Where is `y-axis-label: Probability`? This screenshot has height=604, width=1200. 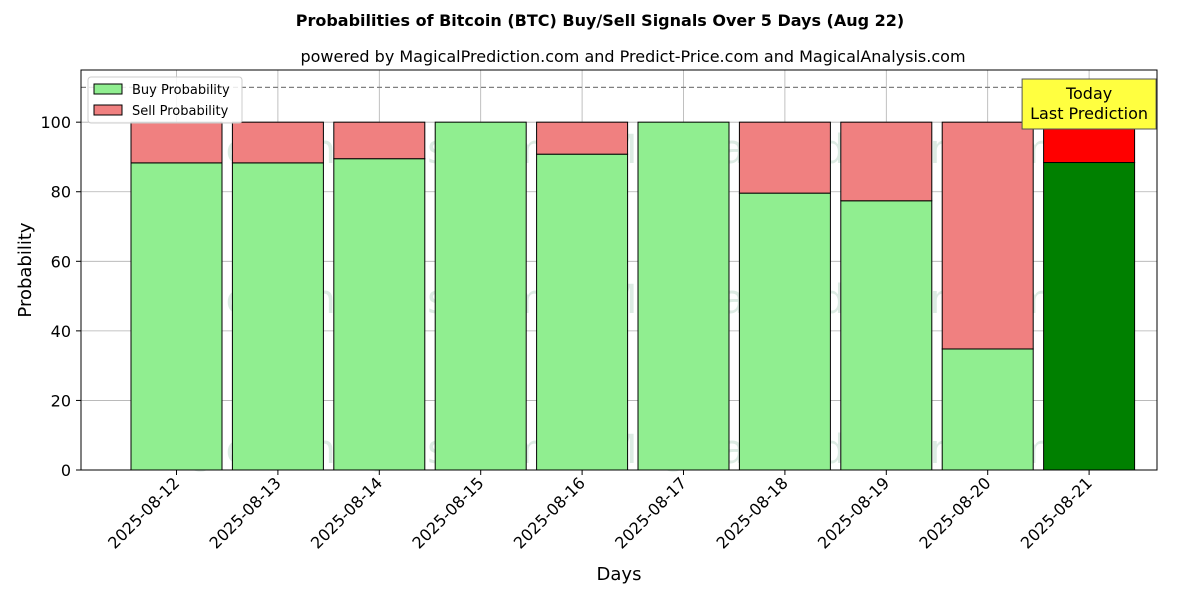
y-axis-label: Probability is located at coordinates (25, 269).